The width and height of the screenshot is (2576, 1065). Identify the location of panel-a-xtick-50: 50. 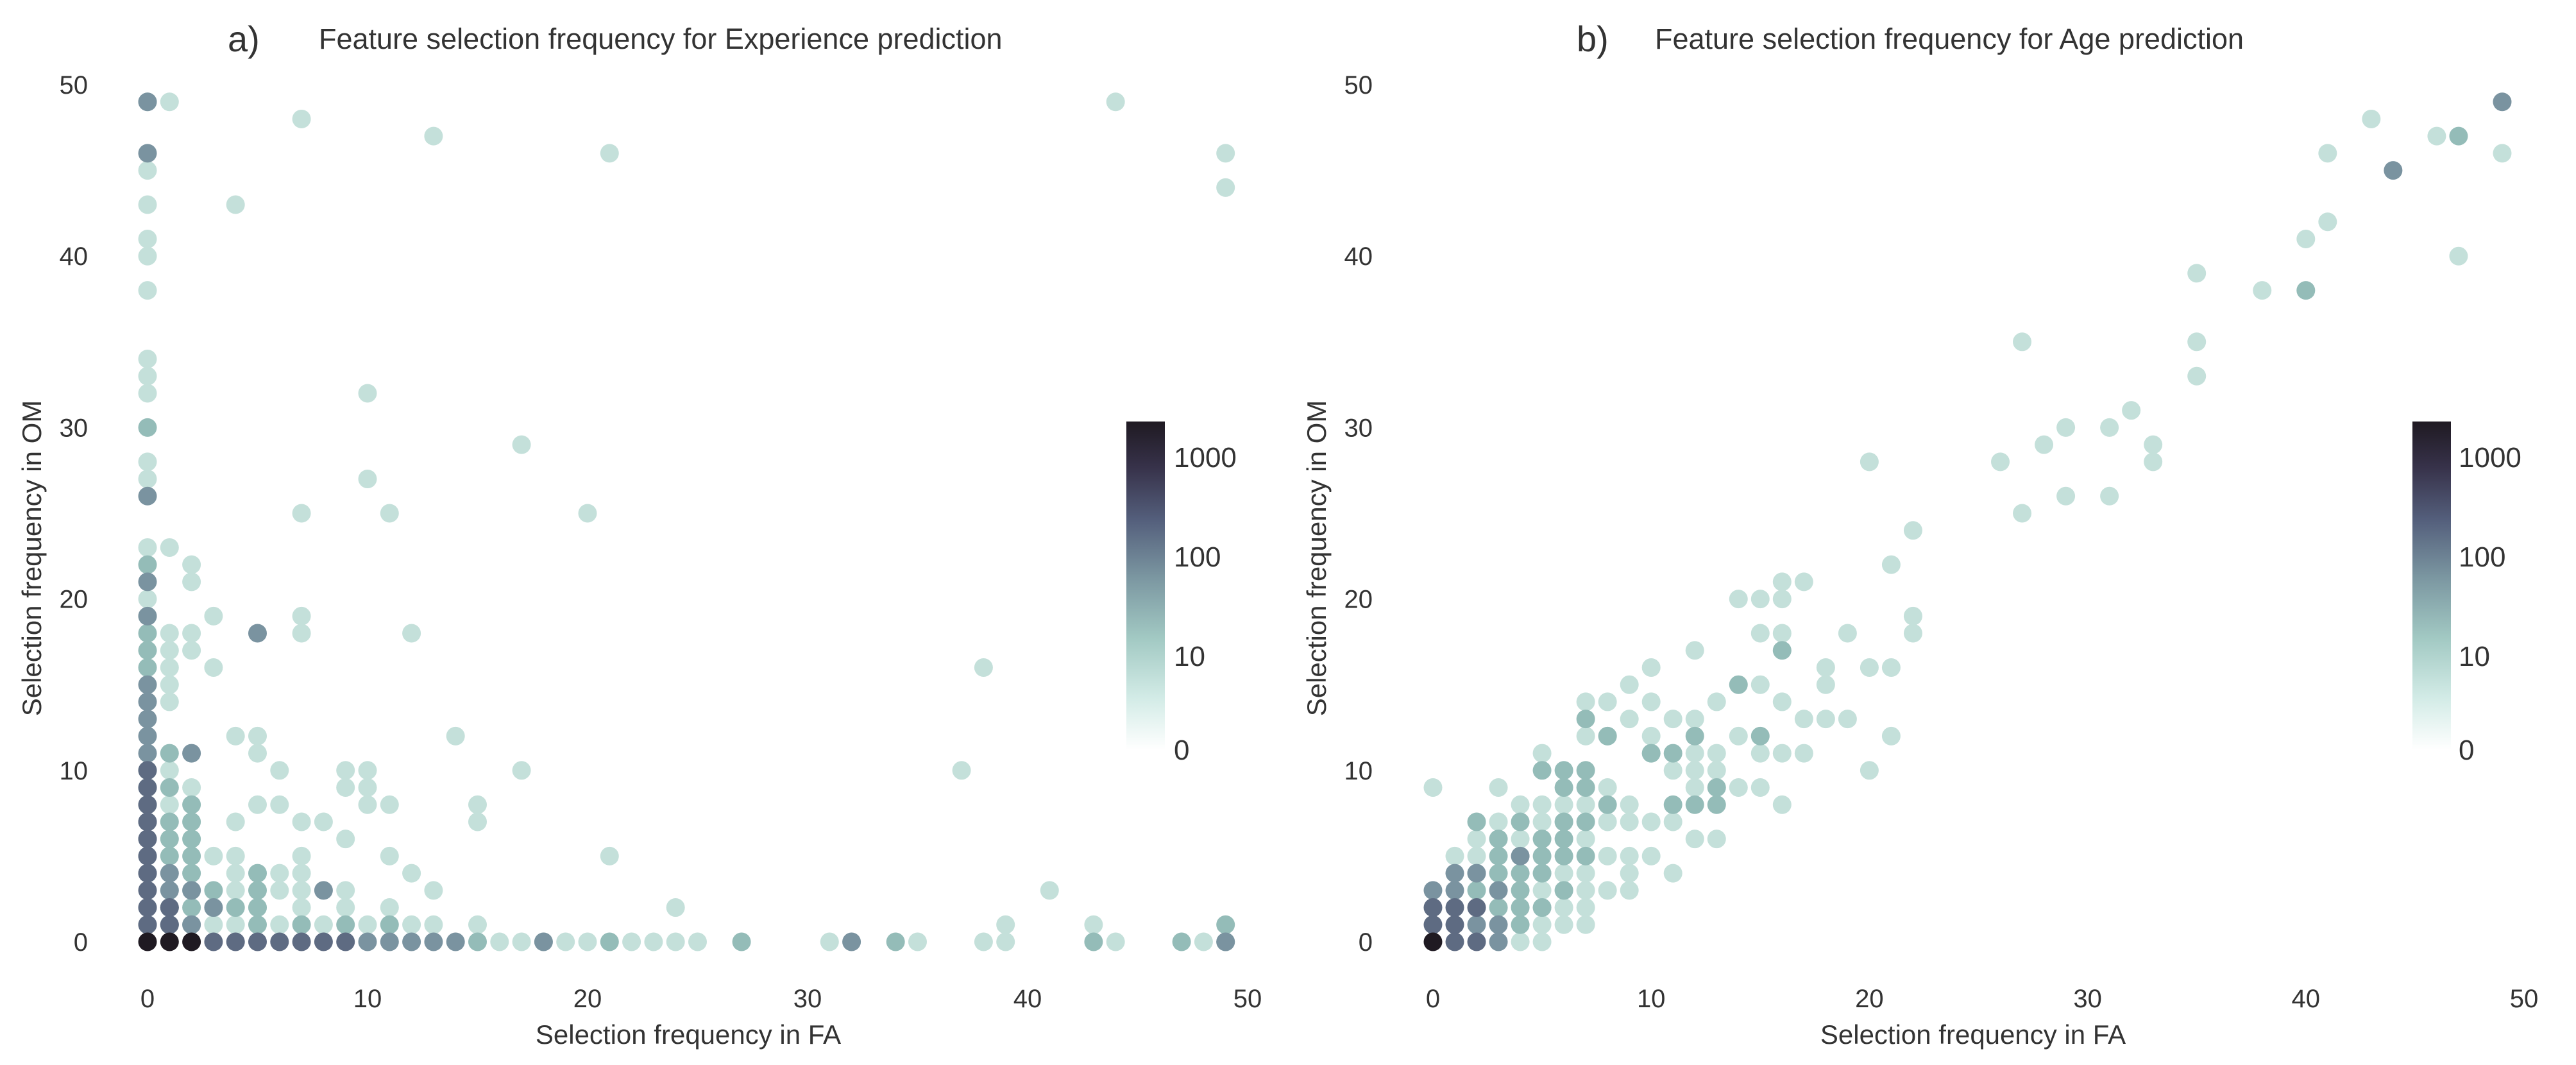
(1247, 999).